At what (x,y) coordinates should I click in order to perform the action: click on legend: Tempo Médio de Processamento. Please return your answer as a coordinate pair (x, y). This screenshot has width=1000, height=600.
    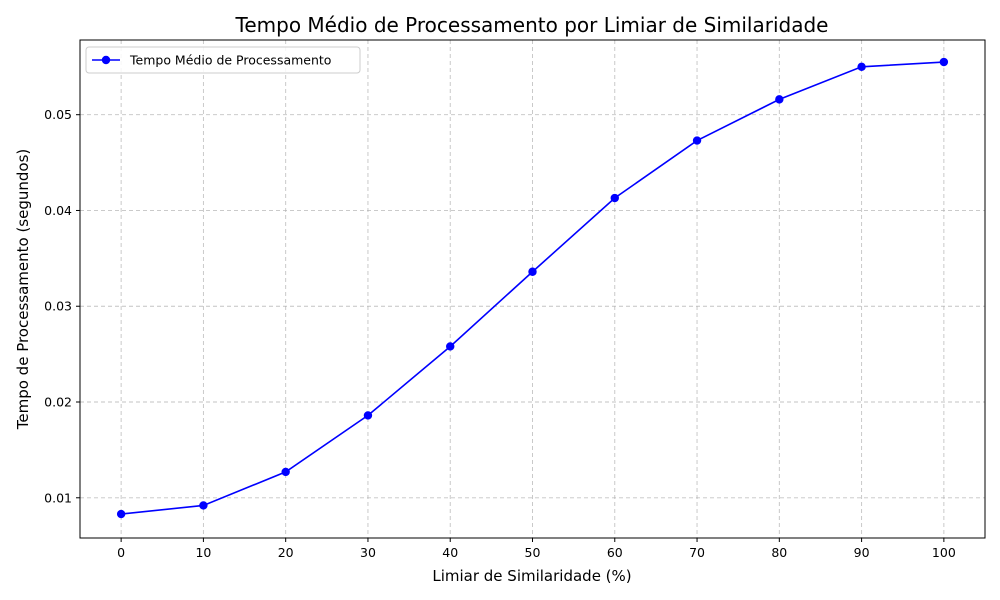
    Looking at the image, I should click on (223, 60).